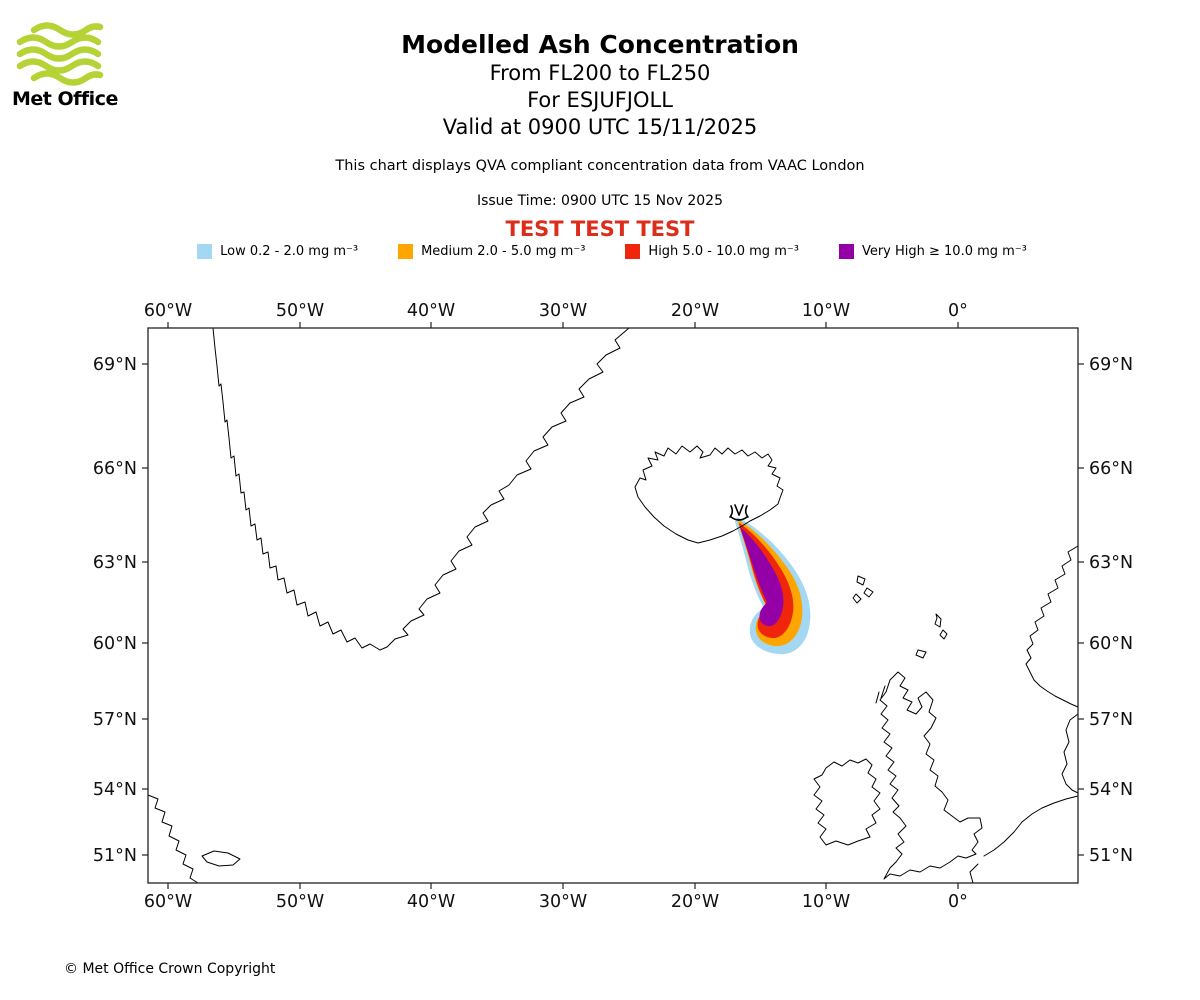 This screenshot has height=1000, width=1200. What do you see at coordinates (1111, 563) in the screenshot?
I see `latitude-label-right: 63°N` at bounding box center [1111, 563].